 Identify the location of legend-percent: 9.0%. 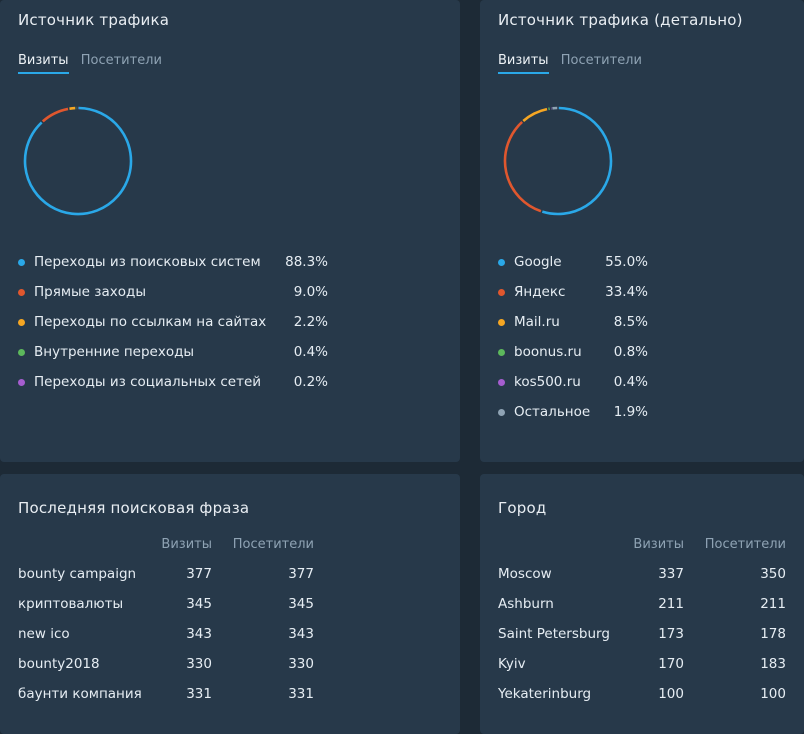
(303, 292).